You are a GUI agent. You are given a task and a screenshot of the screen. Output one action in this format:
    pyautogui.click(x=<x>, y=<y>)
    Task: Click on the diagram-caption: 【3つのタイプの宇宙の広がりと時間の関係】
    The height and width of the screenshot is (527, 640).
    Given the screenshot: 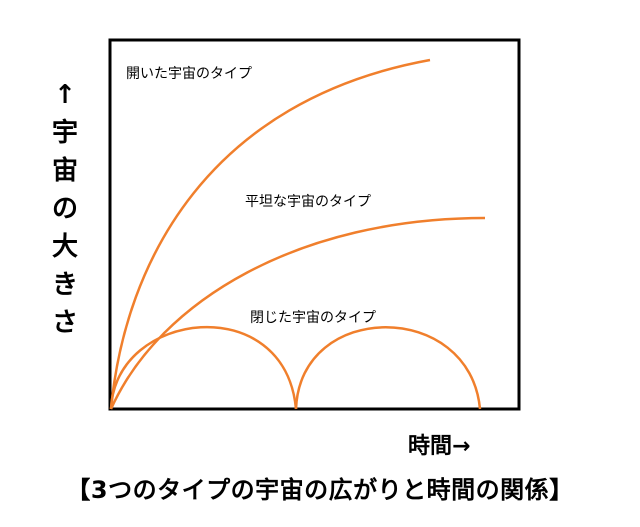 What is the action you would take?
    pyautogui.click(x=320, y=490)
    